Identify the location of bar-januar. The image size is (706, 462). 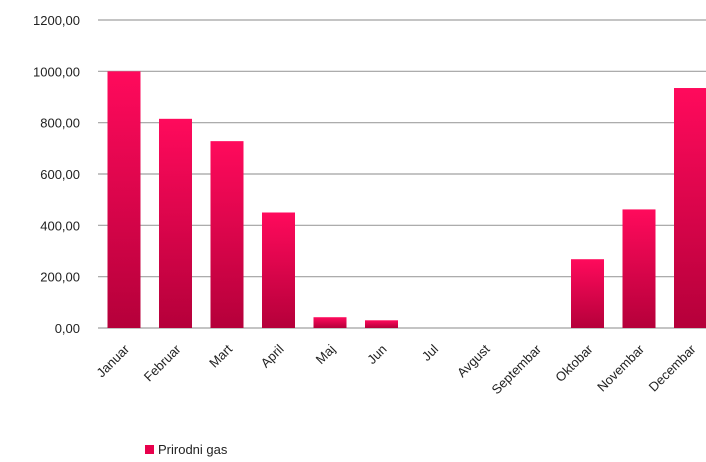
(124, 199).